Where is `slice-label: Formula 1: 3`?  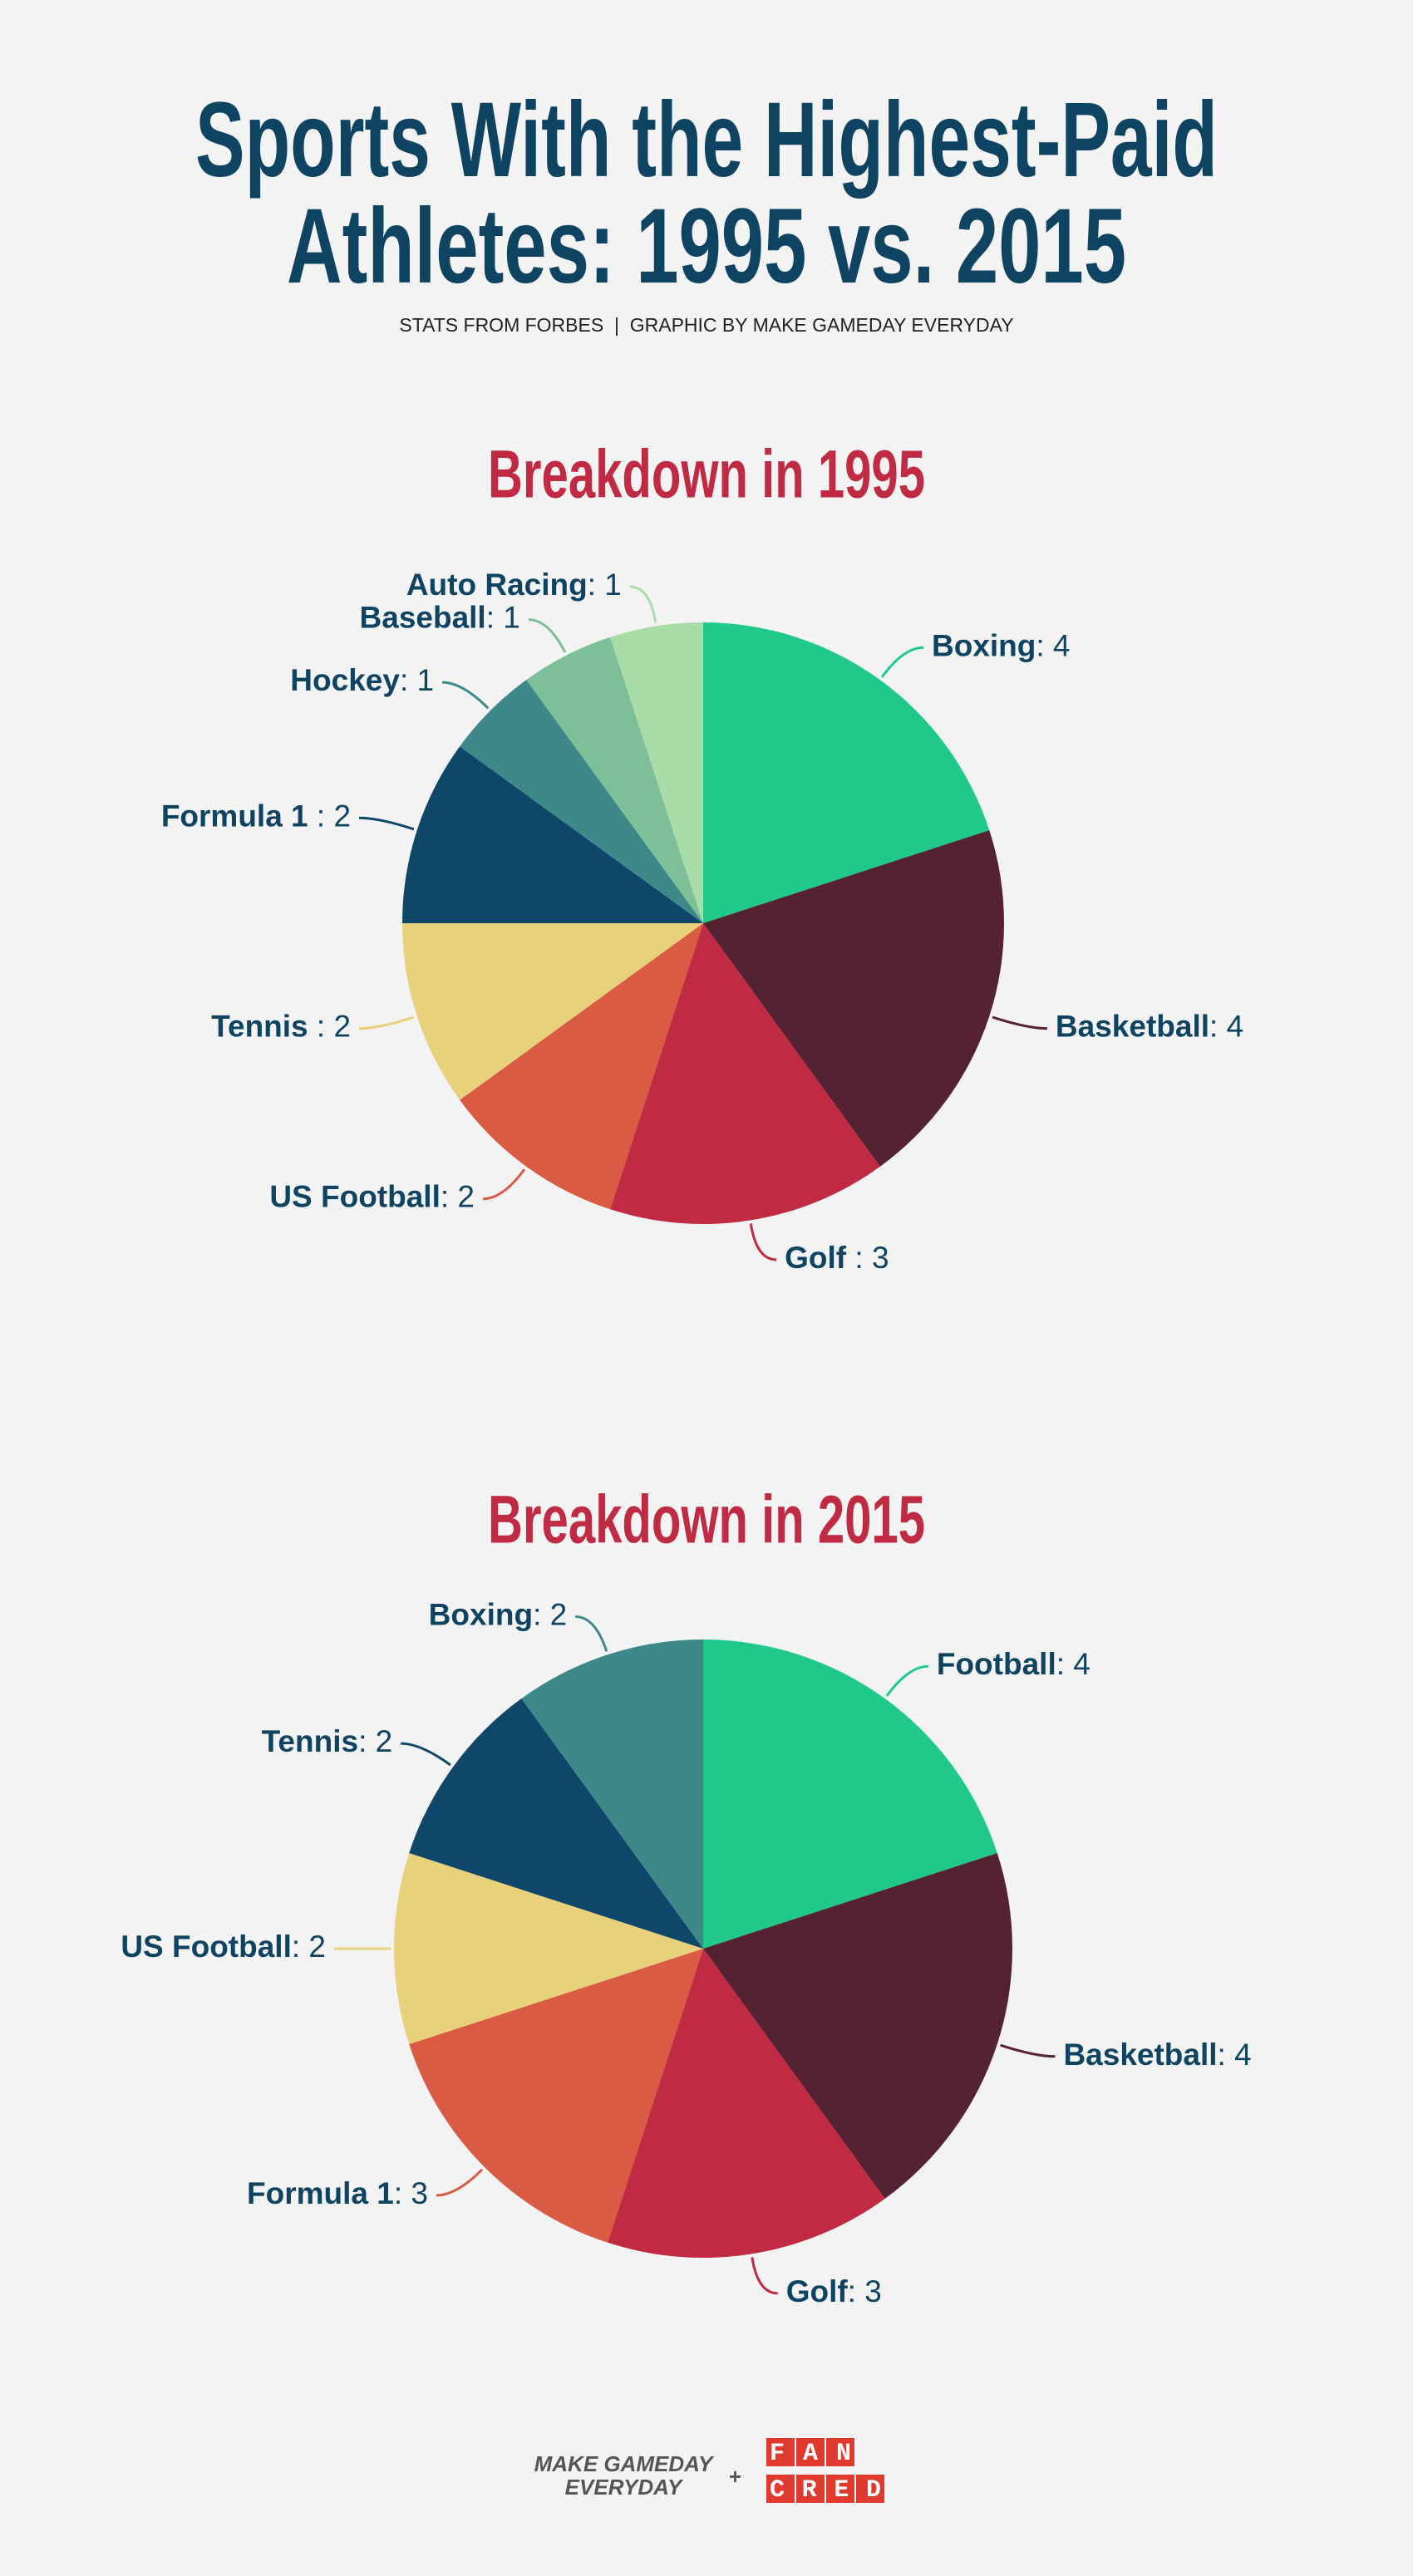
slice-label: Formula 1: 3 is located at coordinates (338, 2193).